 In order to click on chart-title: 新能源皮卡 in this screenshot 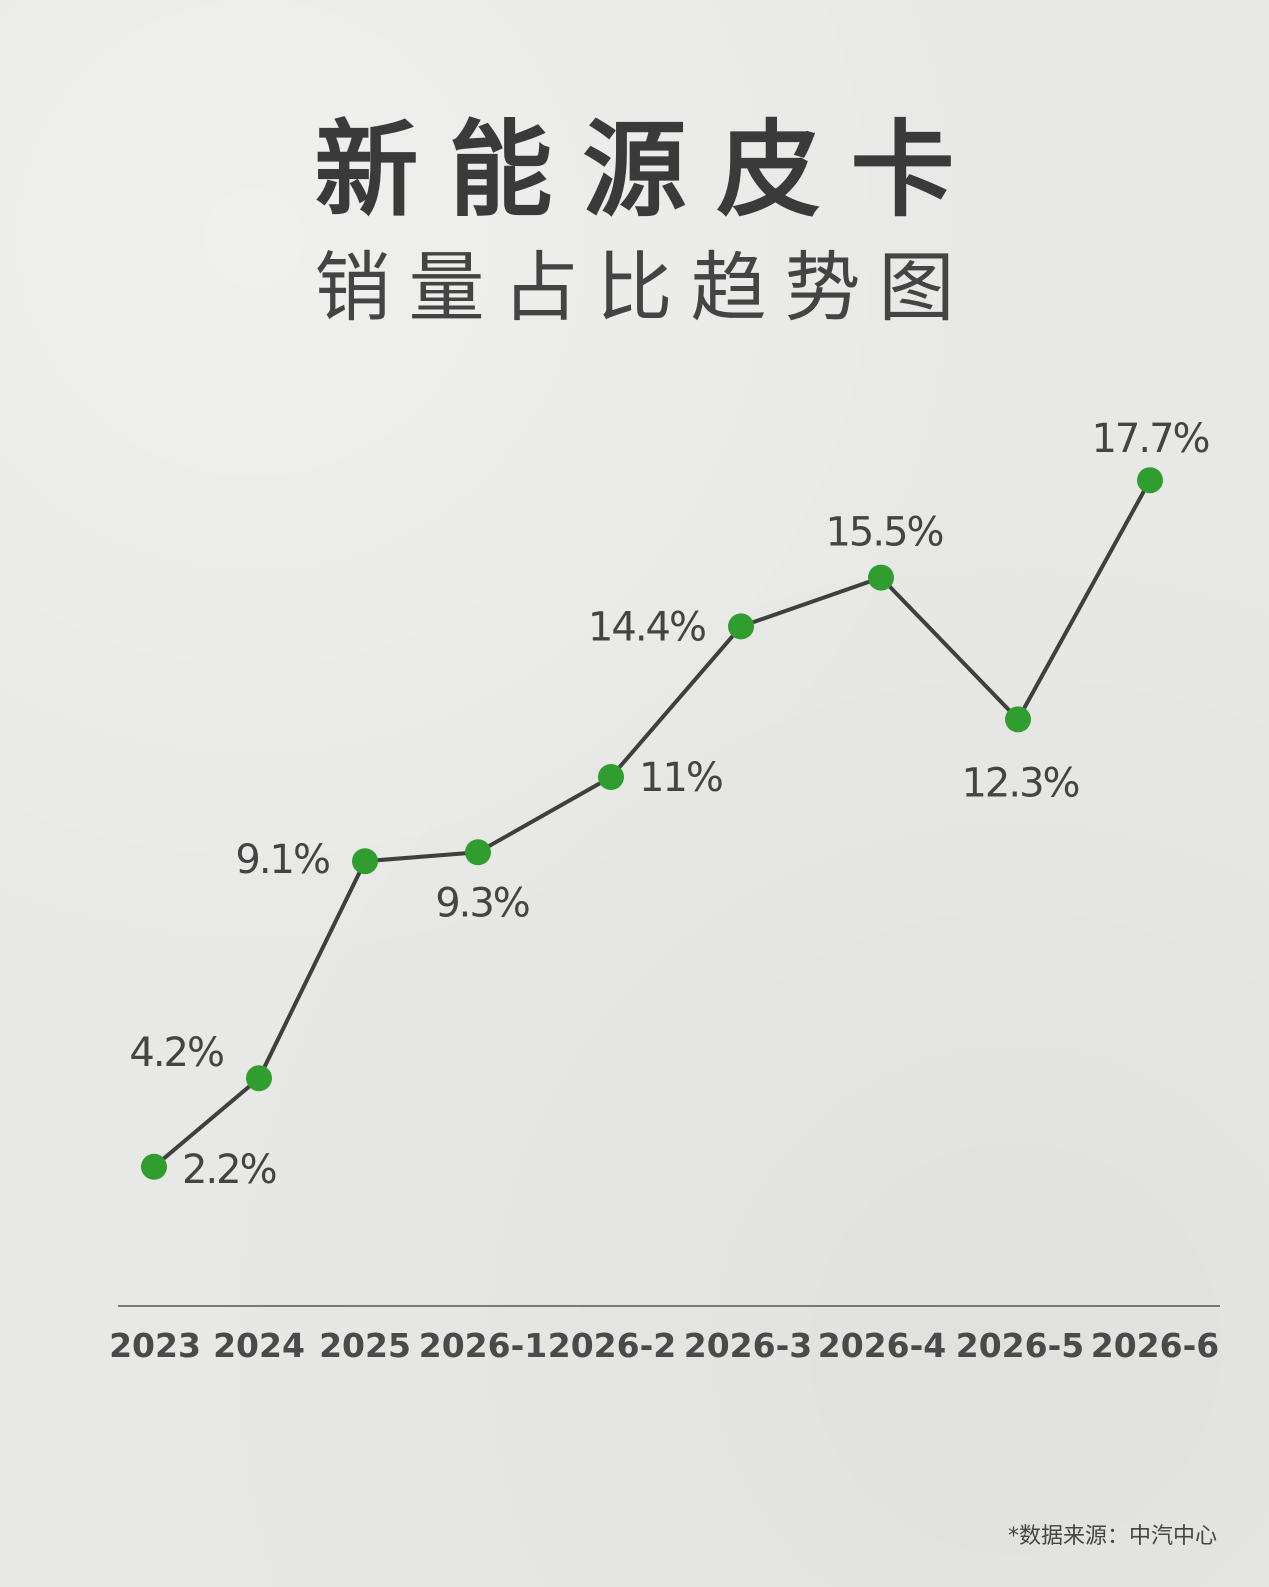, I will do `click(649, 170)`.